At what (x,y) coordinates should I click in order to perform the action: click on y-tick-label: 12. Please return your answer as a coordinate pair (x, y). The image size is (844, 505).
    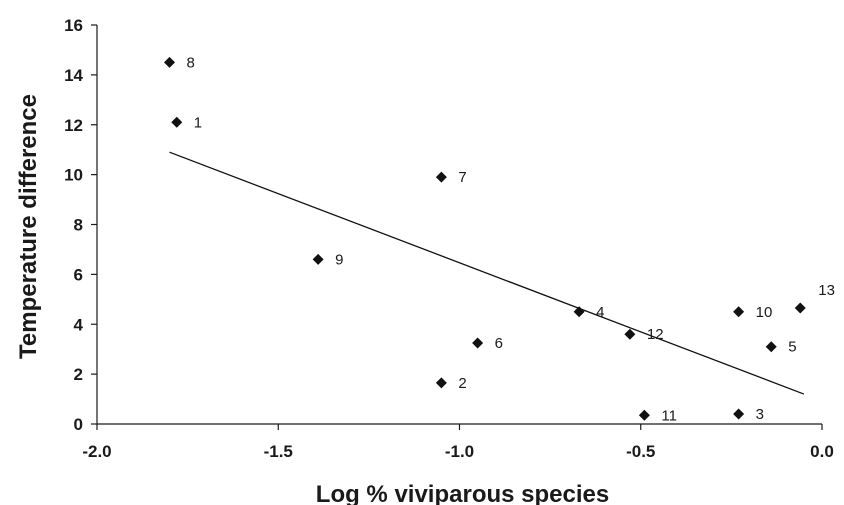
    Looking at the image, I should click on (73, 125).